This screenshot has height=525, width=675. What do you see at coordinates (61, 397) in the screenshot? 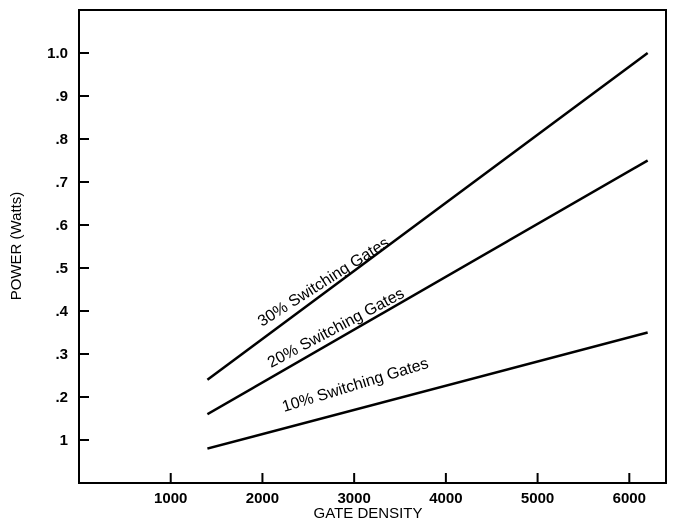
I see `y-tick-label: .2` at bounding box center [61, 397].